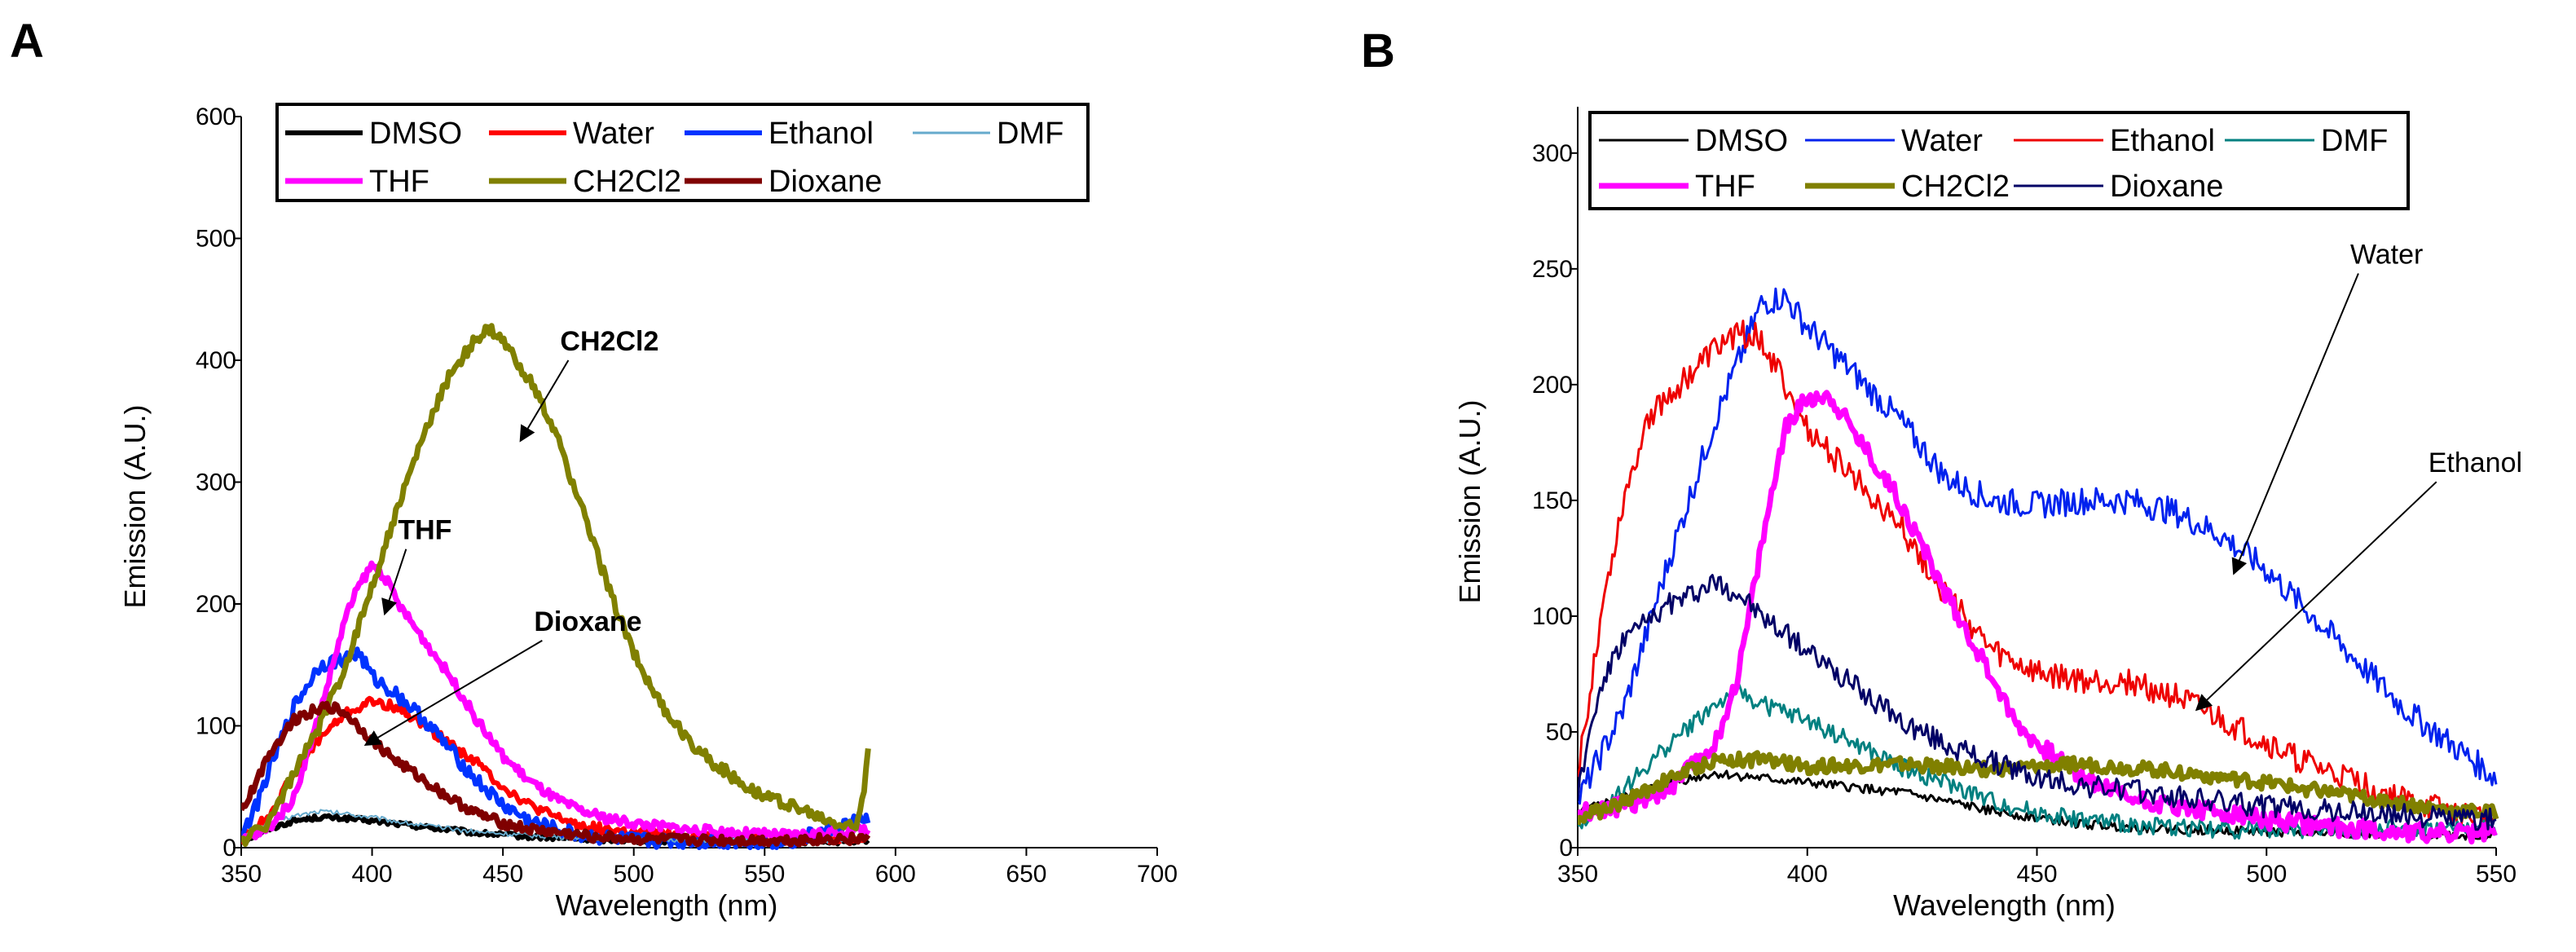 The width and height of the screenshot is (2576, 952). I want to click on panel-b-letter: B, so click(1378, 51).